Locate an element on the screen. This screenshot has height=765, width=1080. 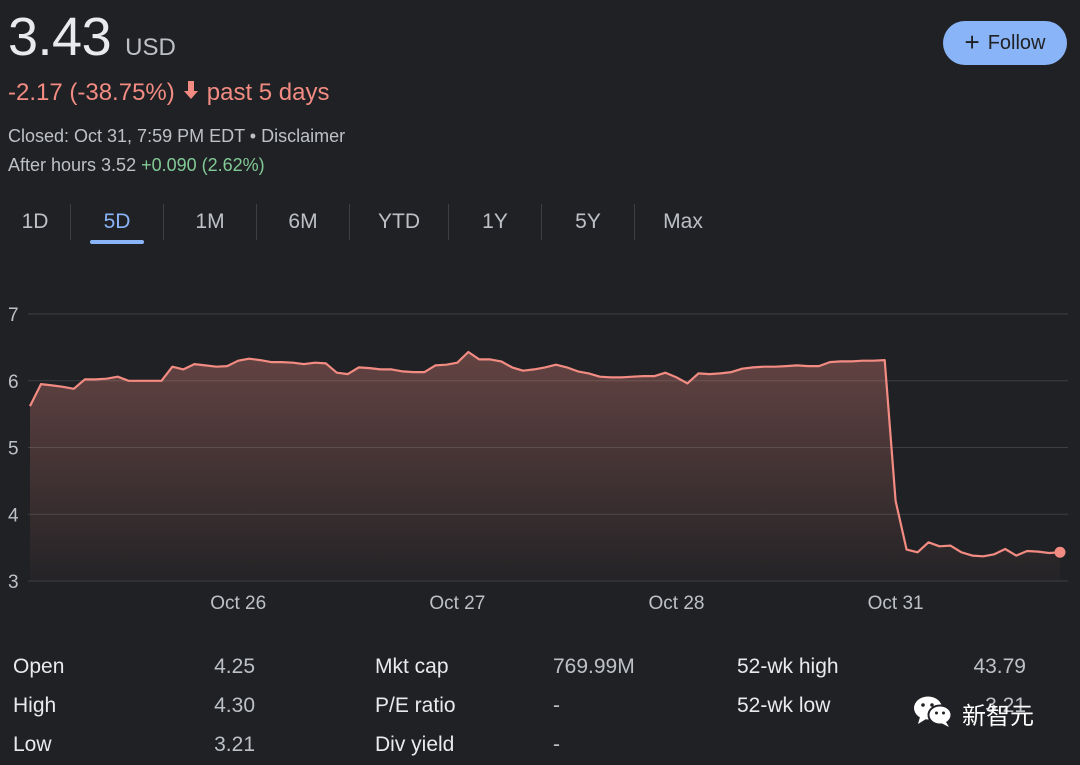
last-price-point is located at coordinates (1060, 552).